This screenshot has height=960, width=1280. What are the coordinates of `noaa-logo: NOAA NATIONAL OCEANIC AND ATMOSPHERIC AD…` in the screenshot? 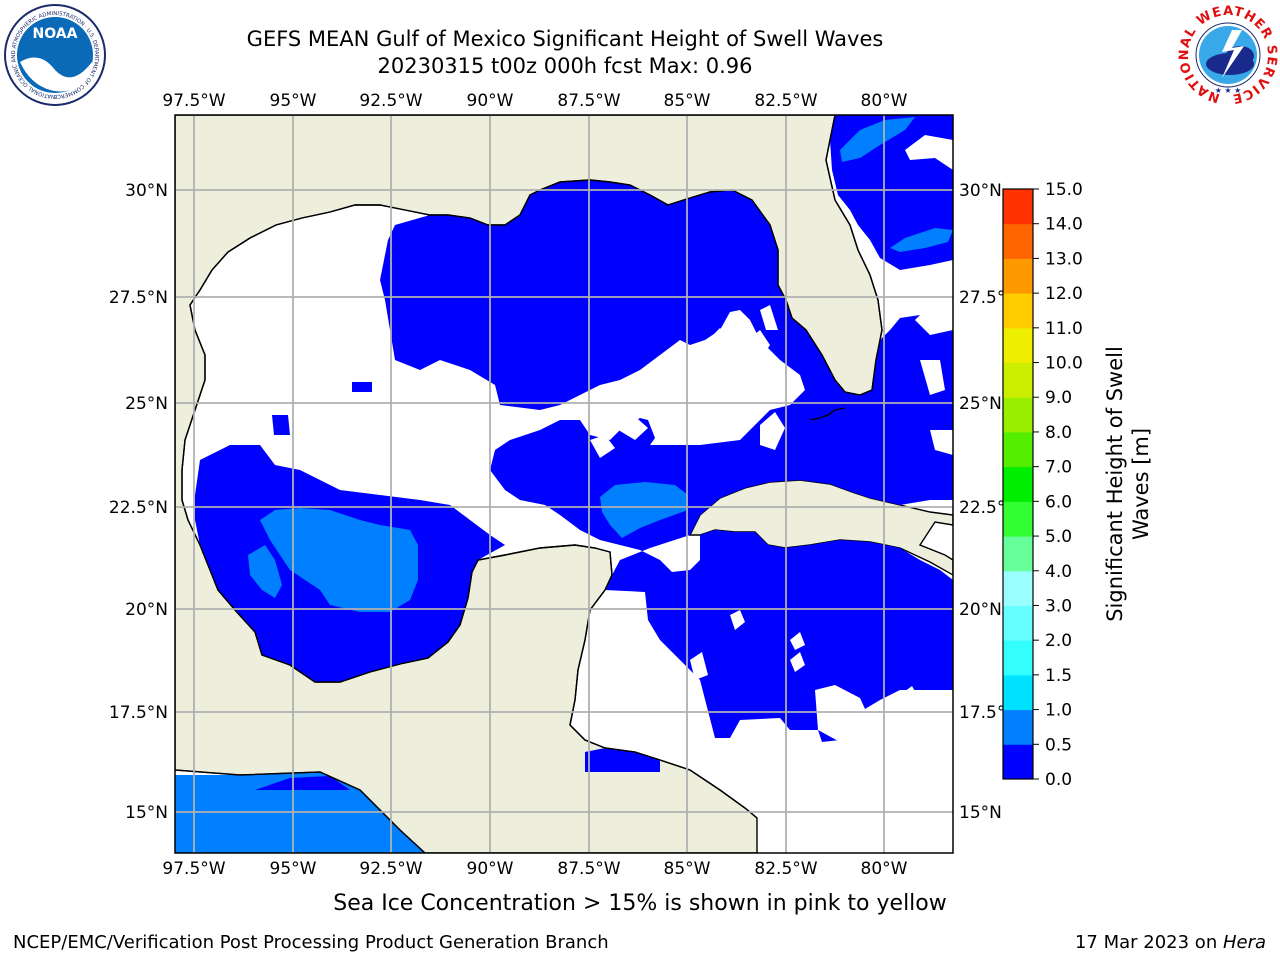 It's located at (55, 55).